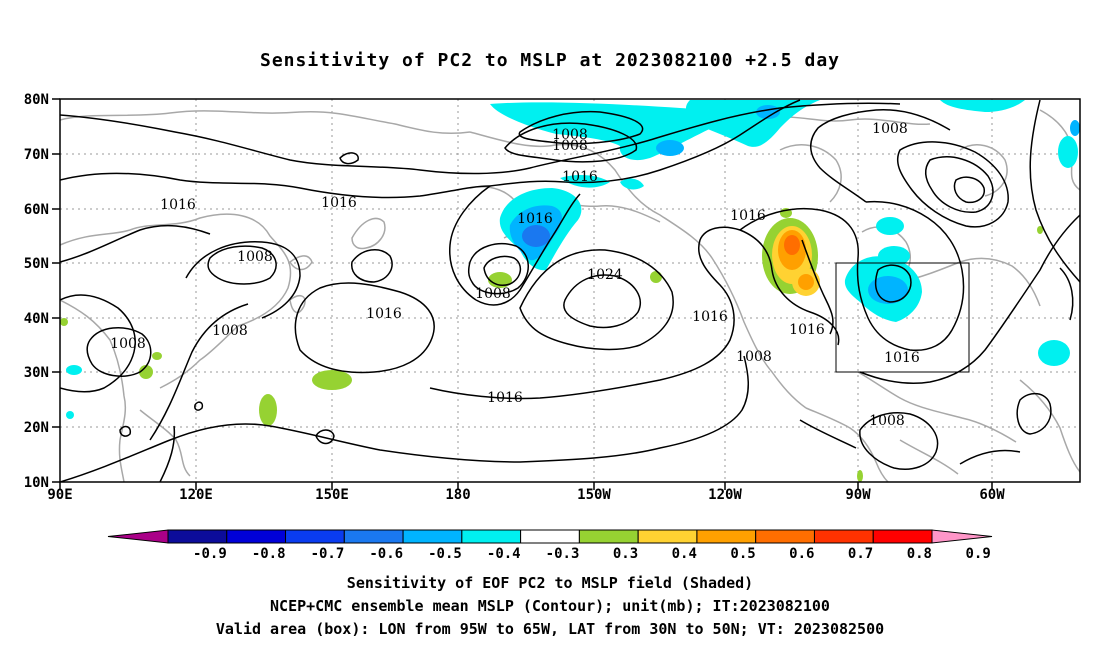 The height and width of the screenshot is (650, 1100). Describe the element at coordinates (59, 495) in the screenshot. I see `lon-label: 90E` at that location.